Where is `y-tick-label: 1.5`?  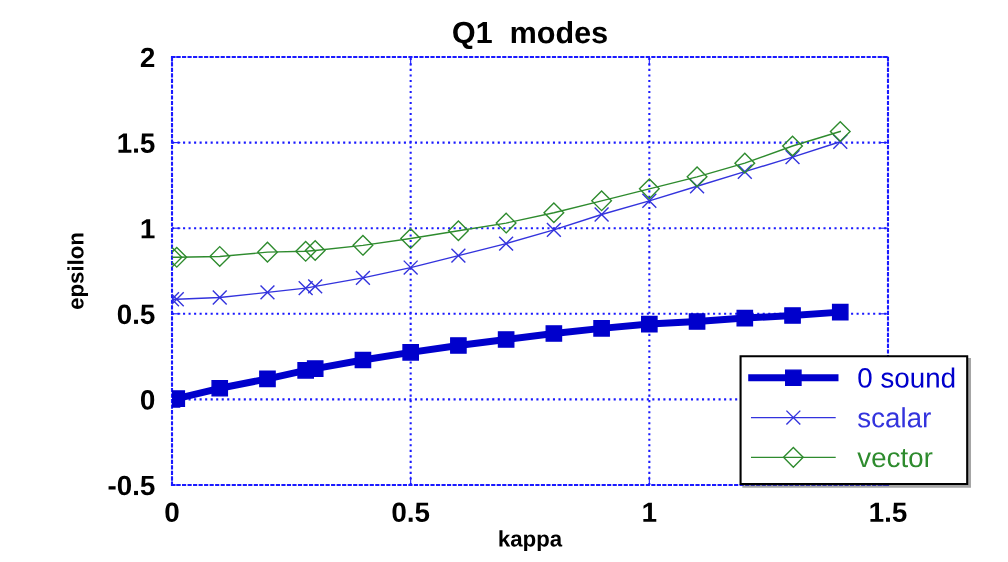 y-tick-label: 1.5 is located at coordinates (136, 143).